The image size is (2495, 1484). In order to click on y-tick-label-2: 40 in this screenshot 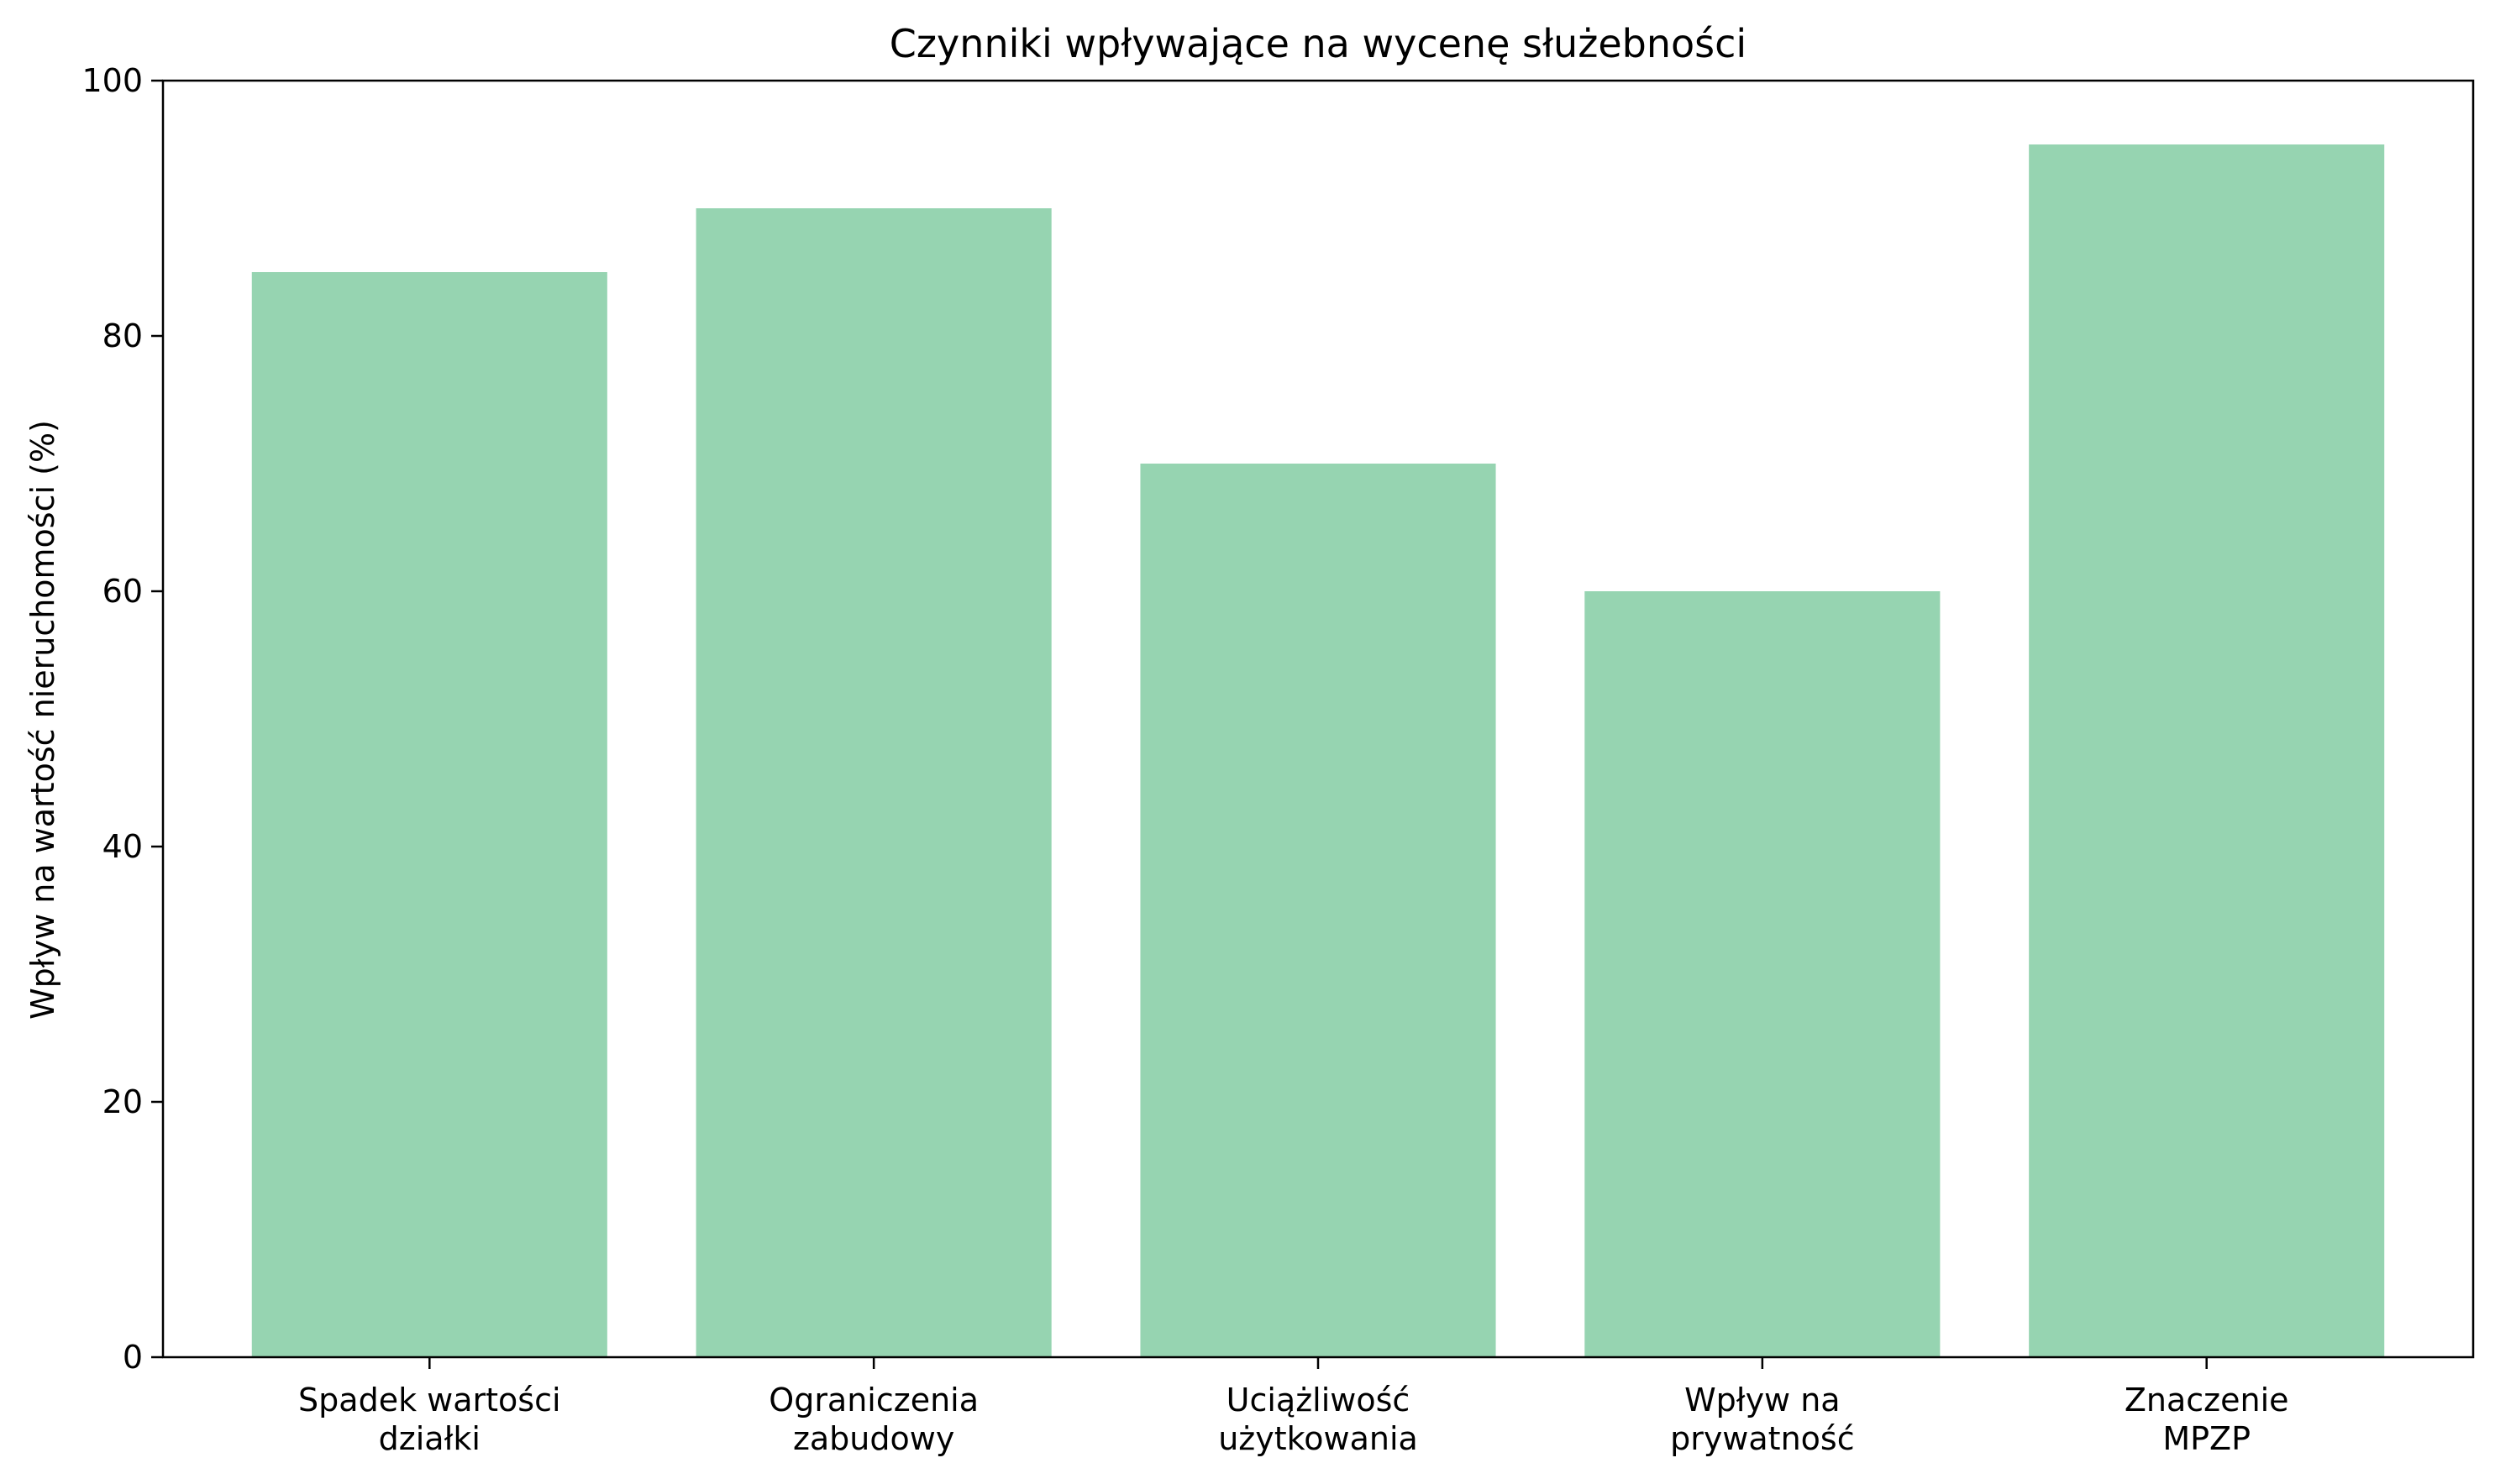, I will do `click(123, 847)`.